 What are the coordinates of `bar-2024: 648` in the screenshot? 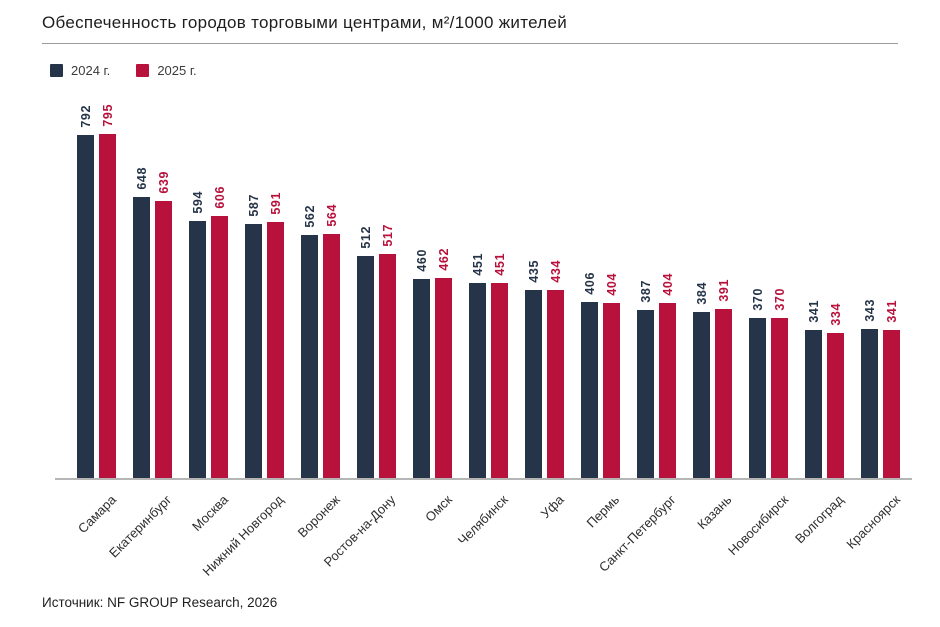 It's located at (141, 322).